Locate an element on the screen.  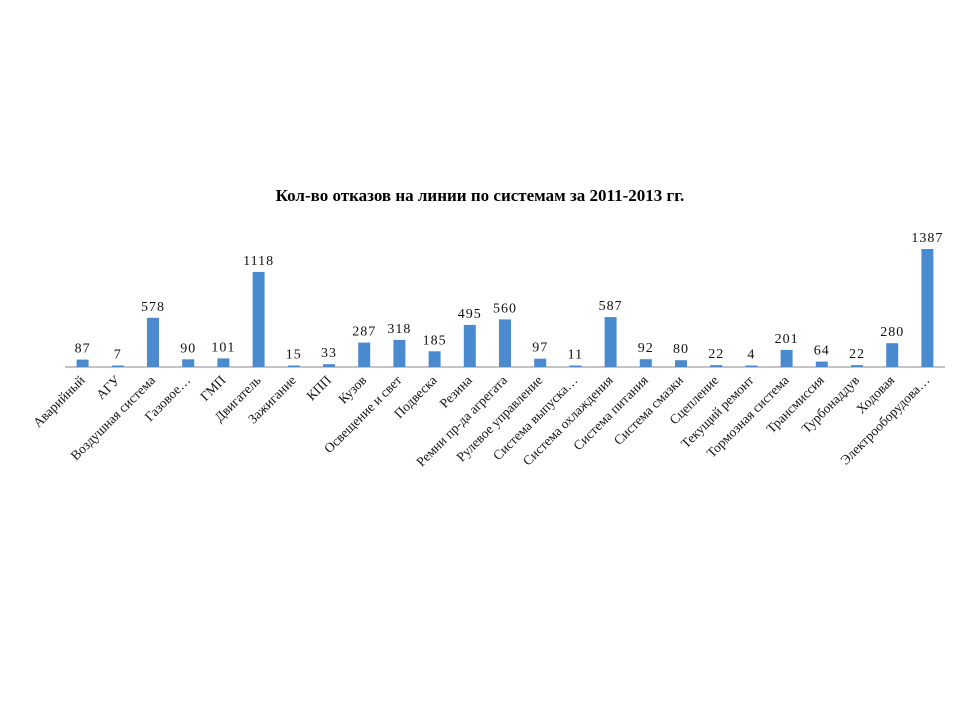
data-label-24: 280 is located at coordinates (892, 332).